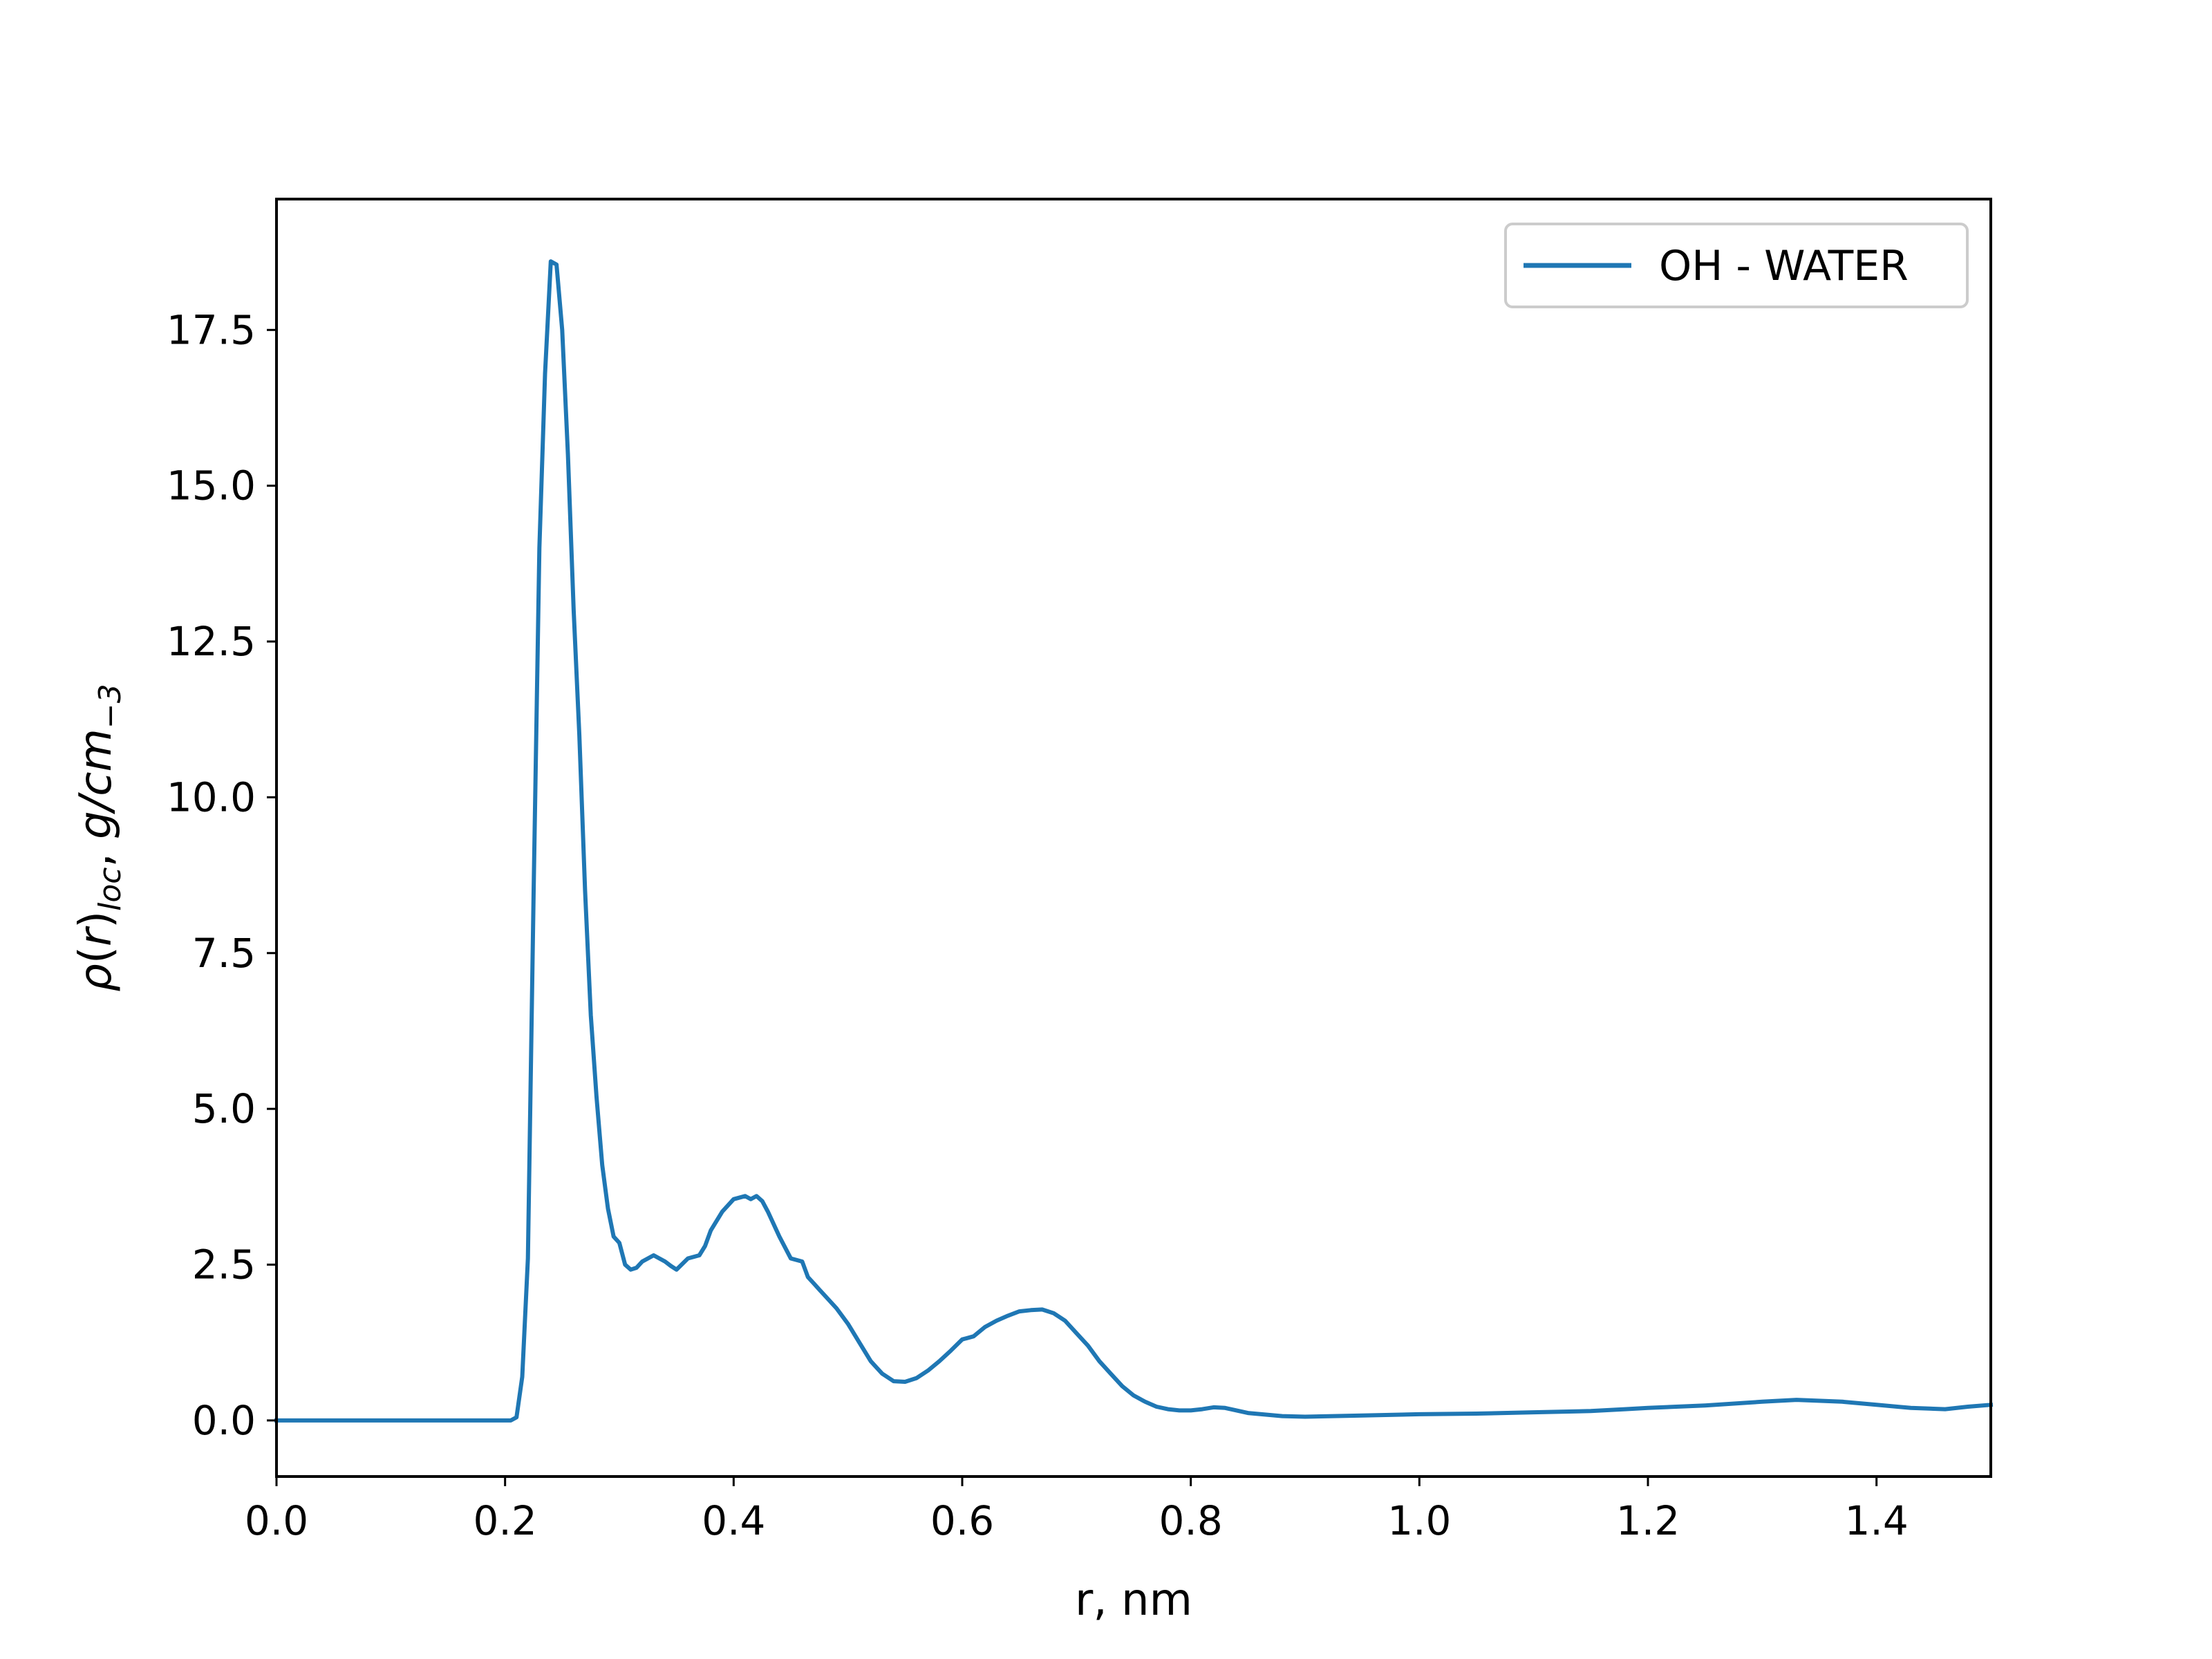 Image resolution: width=2212 pixels, height=1659 pixels. I want to click on y-tick-label: 12.5, so click(211, 641).